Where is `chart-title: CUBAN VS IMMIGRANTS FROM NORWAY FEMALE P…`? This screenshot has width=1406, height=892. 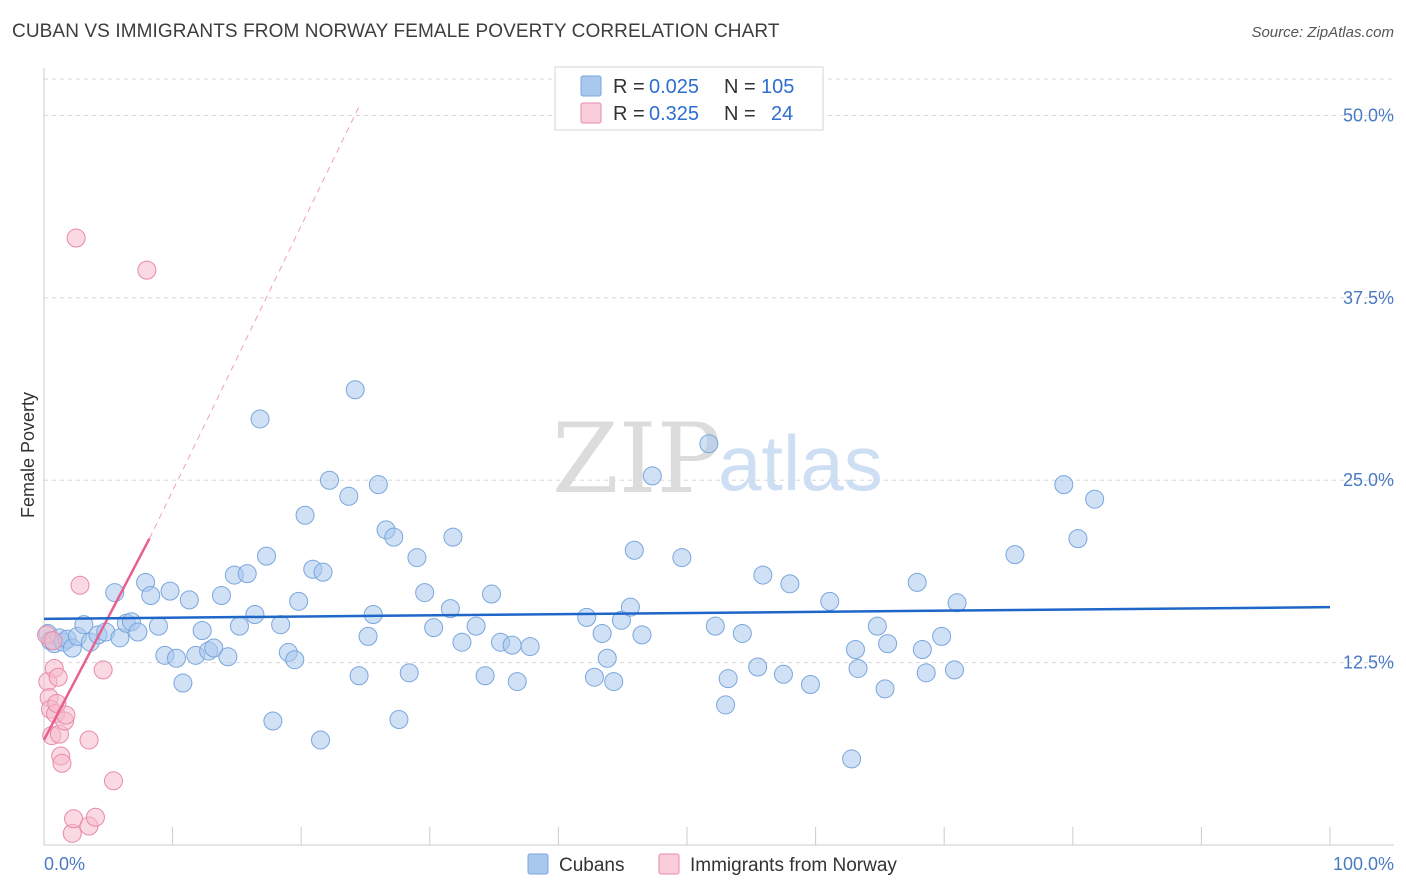 chart-title: CUBAN VS IMMIGRANTS FROM NORWAY FEMALE P… is located at coordinates (396, 31).